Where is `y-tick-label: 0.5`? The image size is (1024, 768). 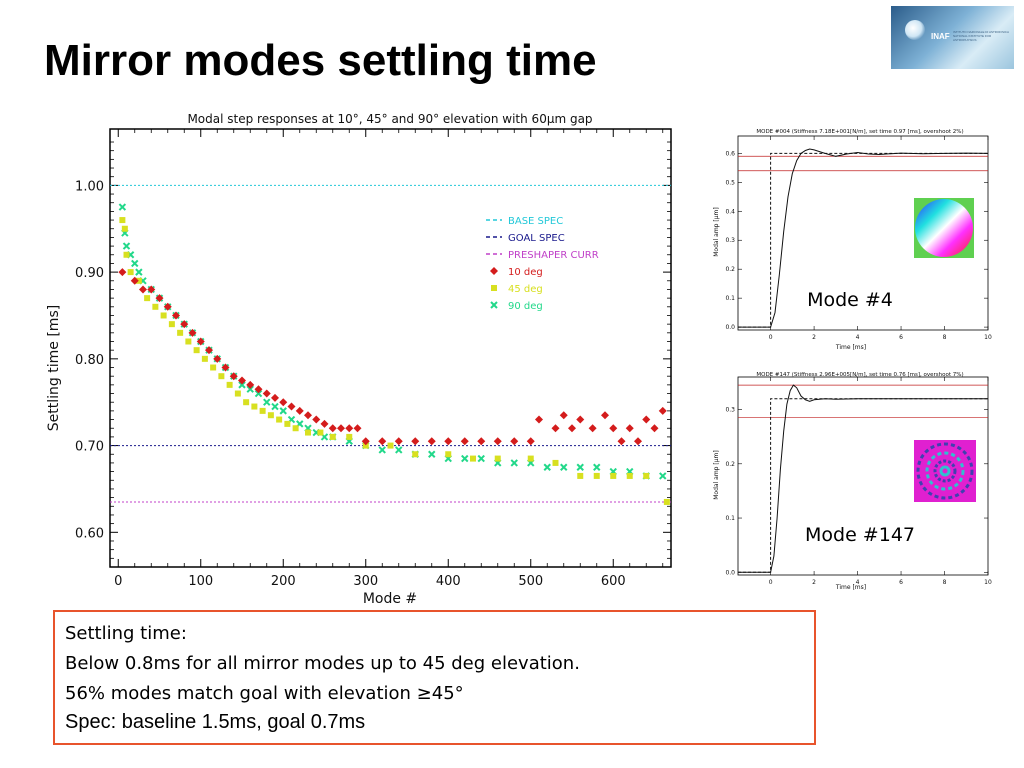 y-tick-label: 0.5 is located at coordinates (730, 182).